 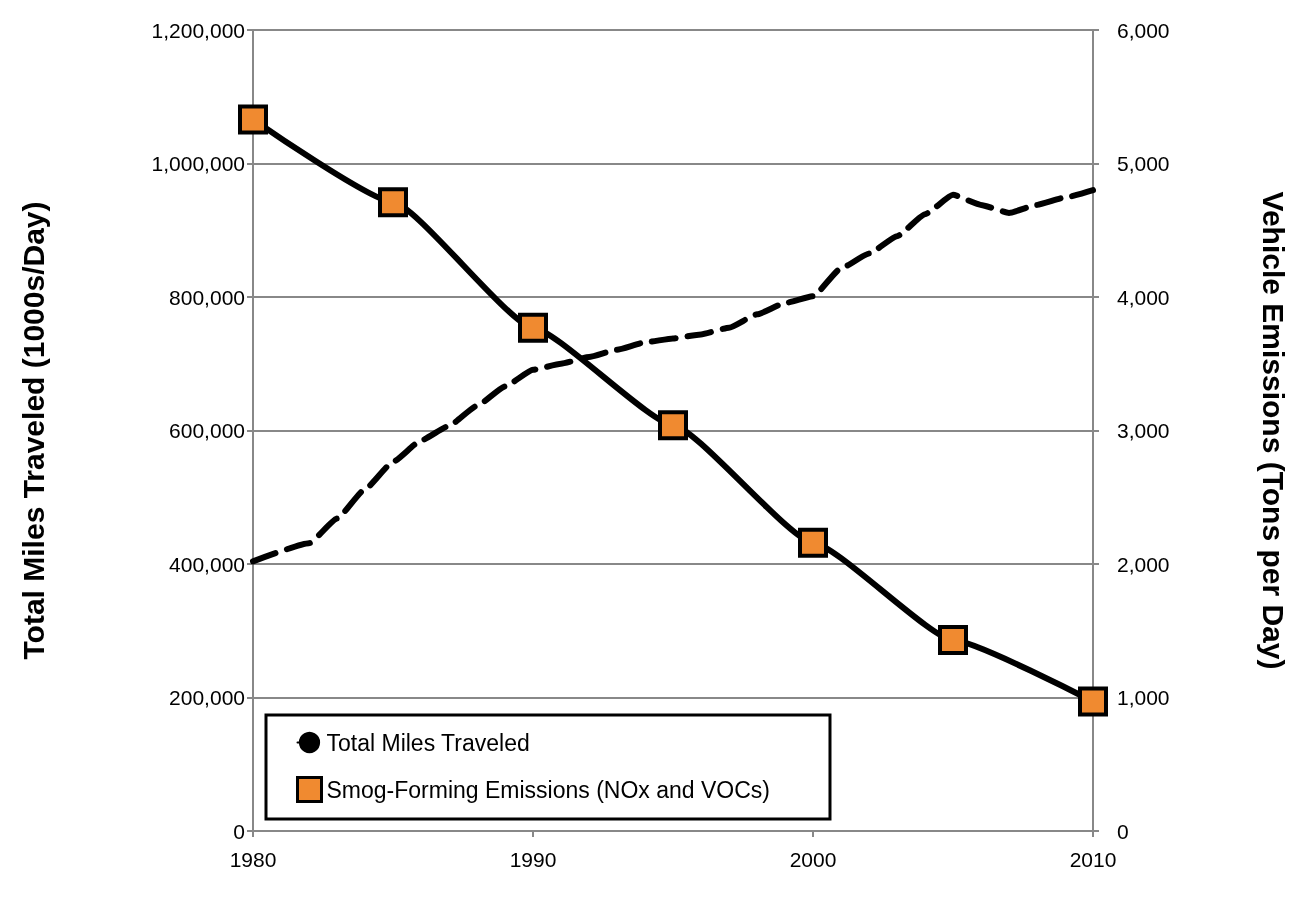 I want to click on y2-tick-label: 2,000, so click(x=1143, y=564).